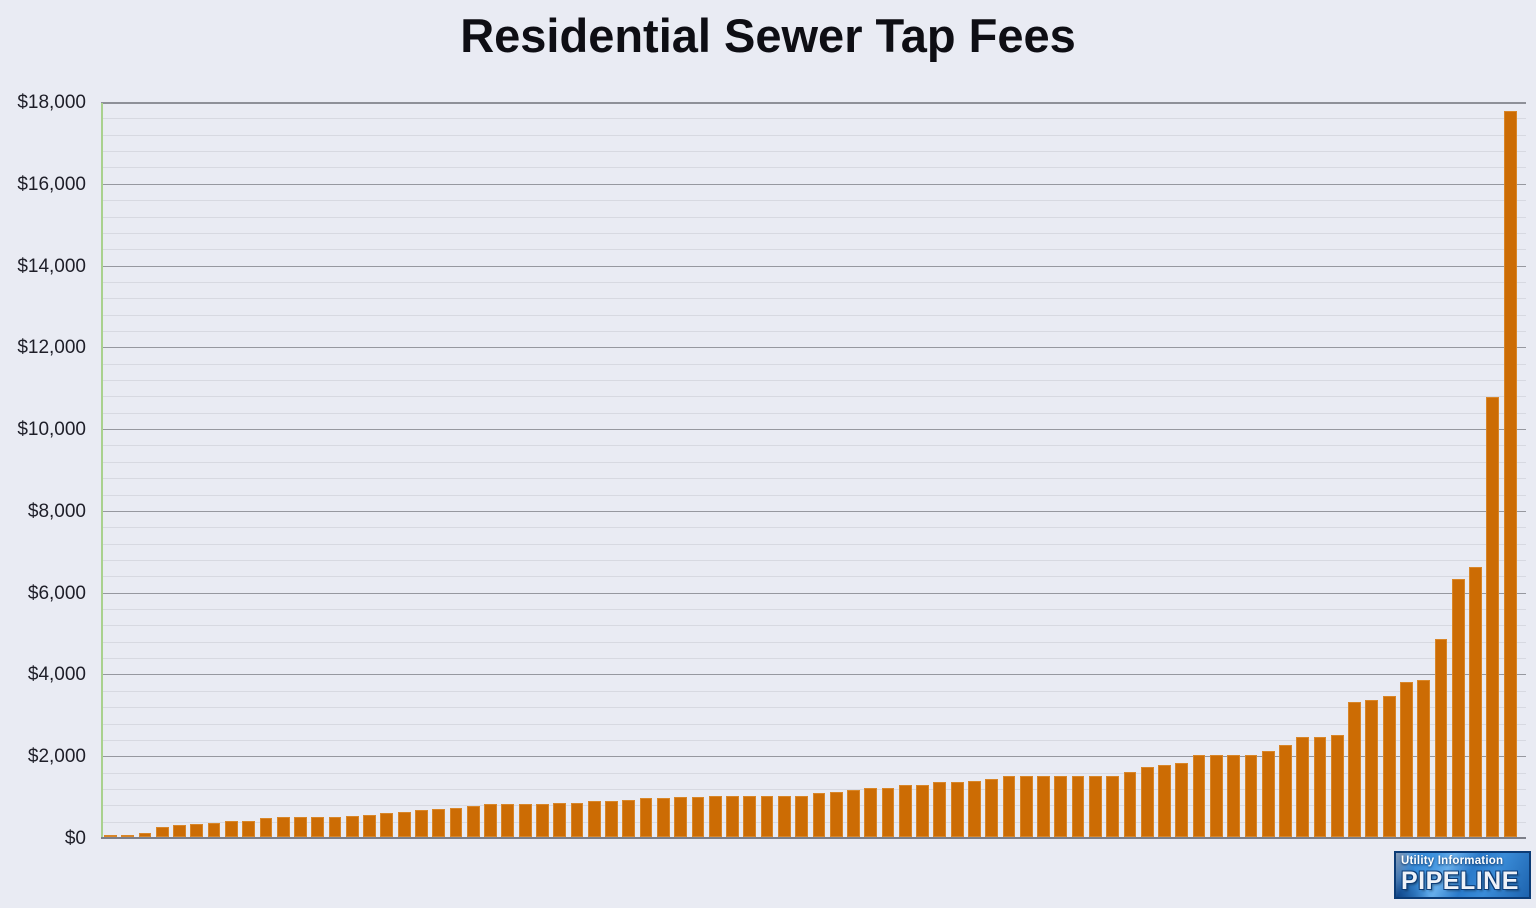 This screenshot has width=1536, height=908. What do you see at coordinates (56, 511) in the screenshot?
I see `y-axis-tick-label: $8,000` at bounding box center [56, 511].